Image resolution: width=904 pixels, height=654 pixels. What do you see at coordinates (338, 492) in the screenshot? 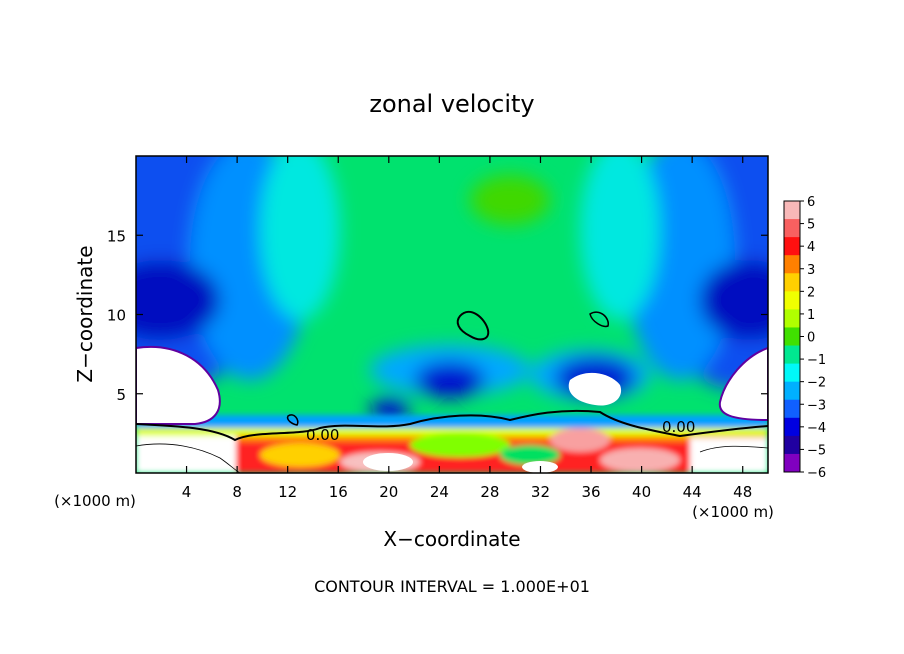
I see `x-tick-label: 16` at bounding box center [338, 492].